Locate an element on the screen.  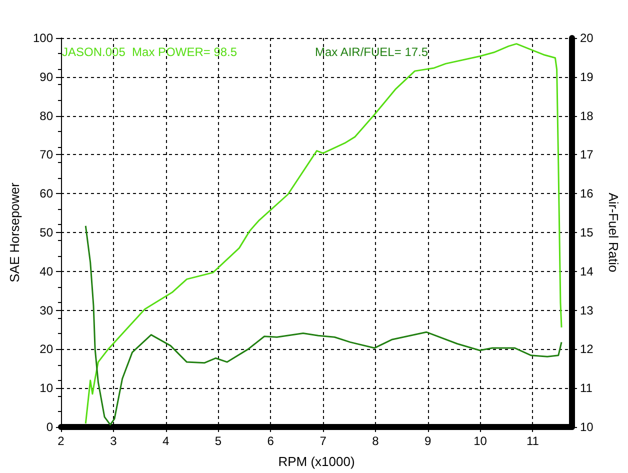
y2-tick-label: 13 is located at coordinates (587, 310).